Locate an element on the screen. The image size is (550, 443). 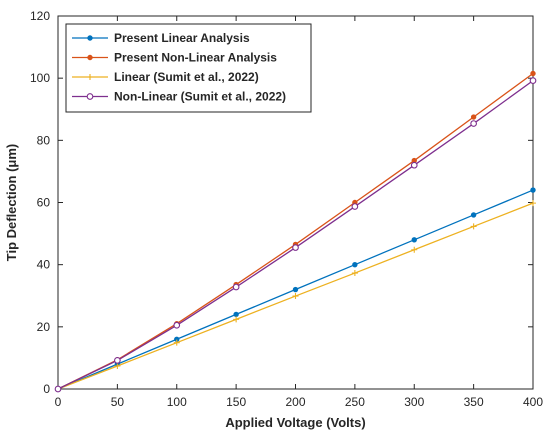
legend-entry: Present Non-Linear Analysis is located at coordinates (174, 58).